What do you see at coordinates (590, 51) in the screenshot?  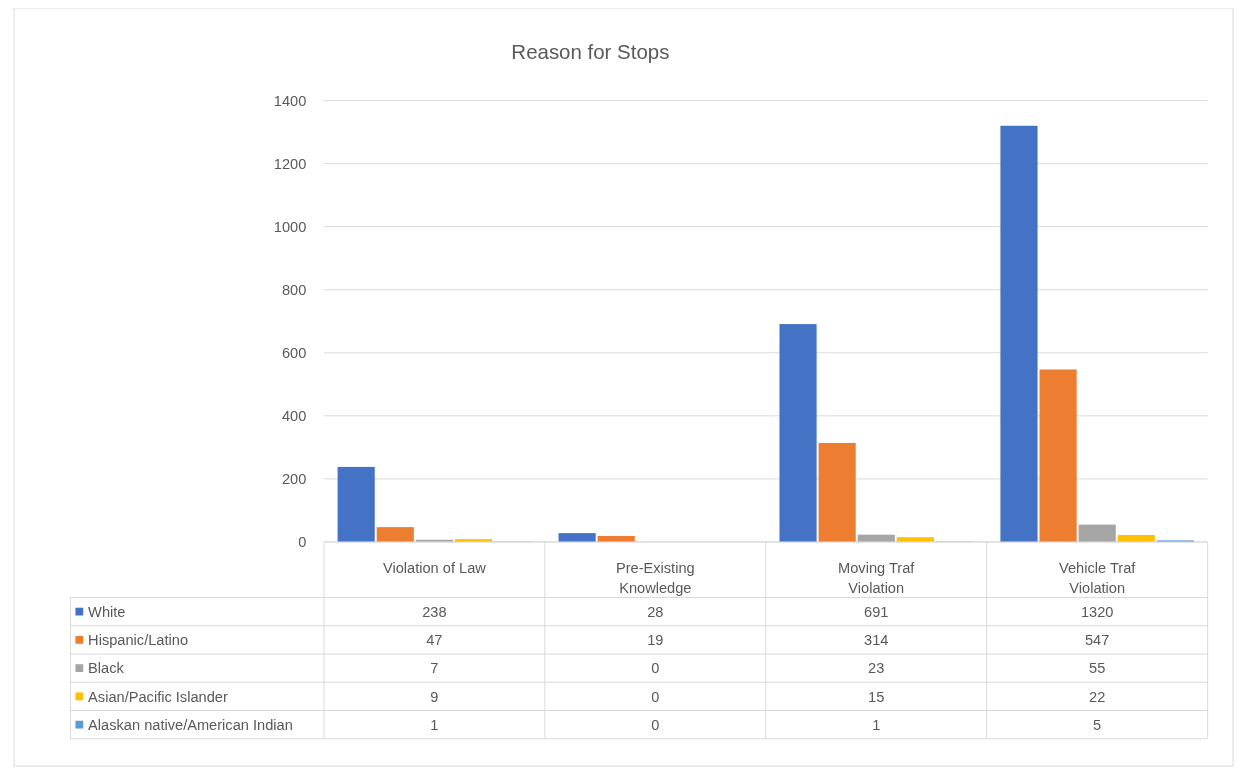 I see `chart-title: Reason for Stops` at bounding box center [590, 51].